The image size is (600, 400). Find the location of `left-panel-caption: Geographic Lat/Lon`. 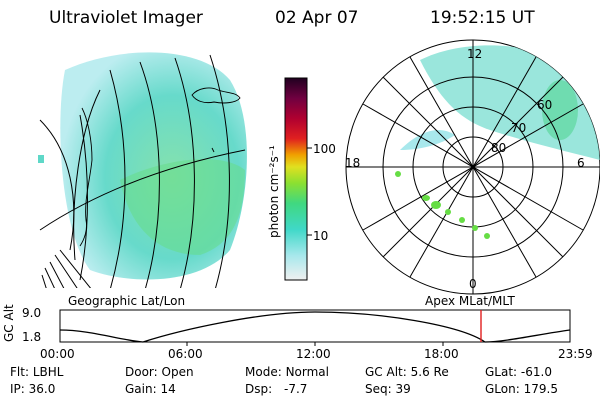

left-panel-caption: Geographic Lat/Lon is located at coordinates (127, 301).